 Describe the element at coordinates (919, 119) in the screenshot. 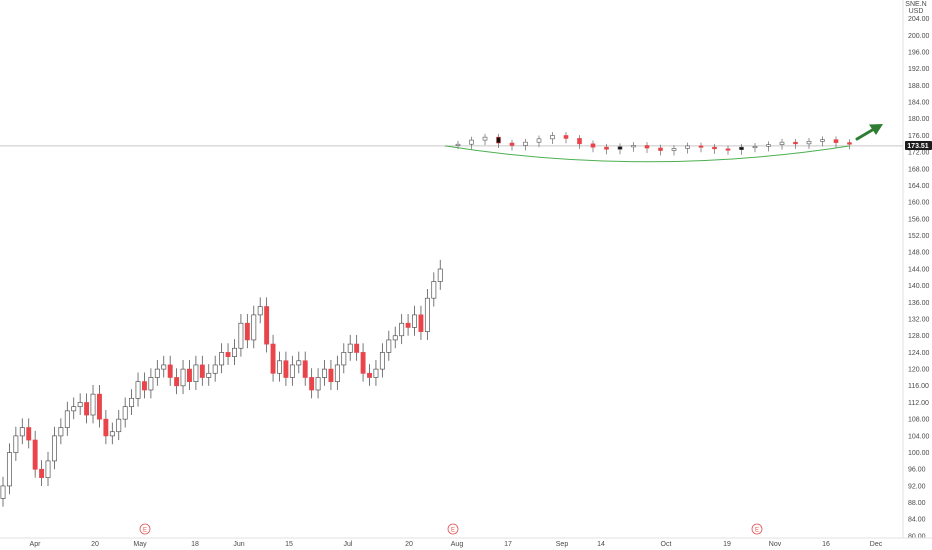

I see `price-tick-label: 180.00` at that location.